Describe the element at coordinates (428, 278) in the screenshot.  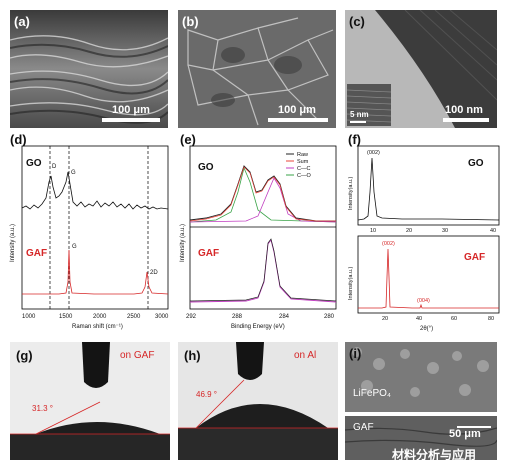
I see `xrd-gaf-trace` at that location.